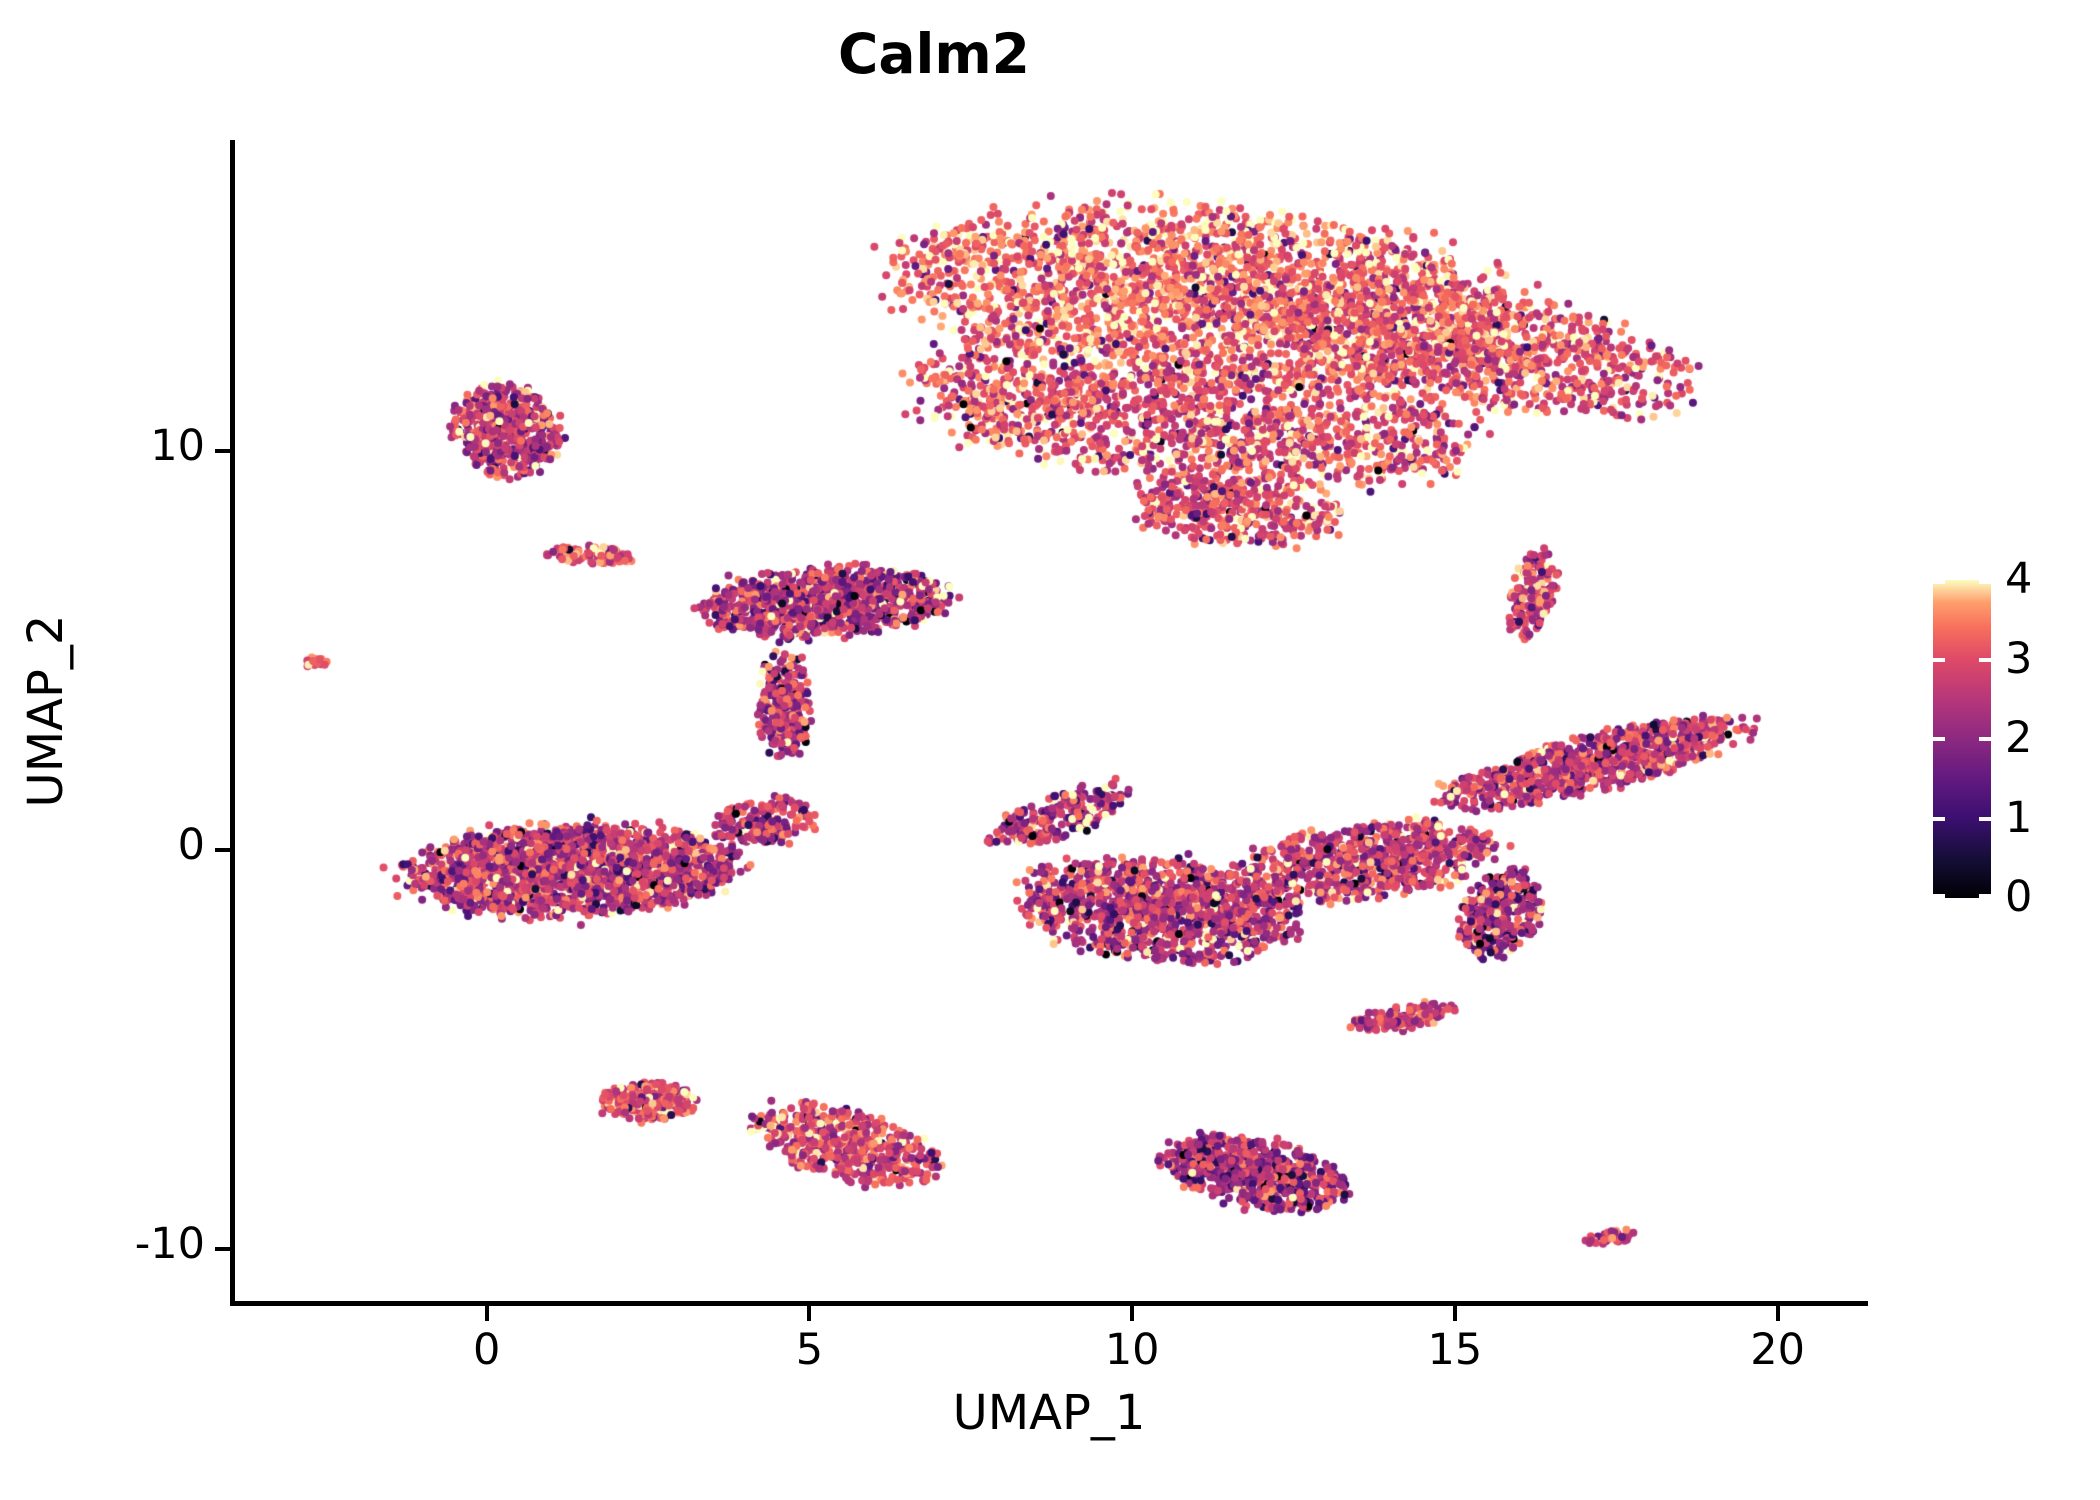 The image size is (2100, 1500). What do you see at coordinates (232, 723) in the screenshot?
I see `y-axis-spine` at bounding box center [232, 723].